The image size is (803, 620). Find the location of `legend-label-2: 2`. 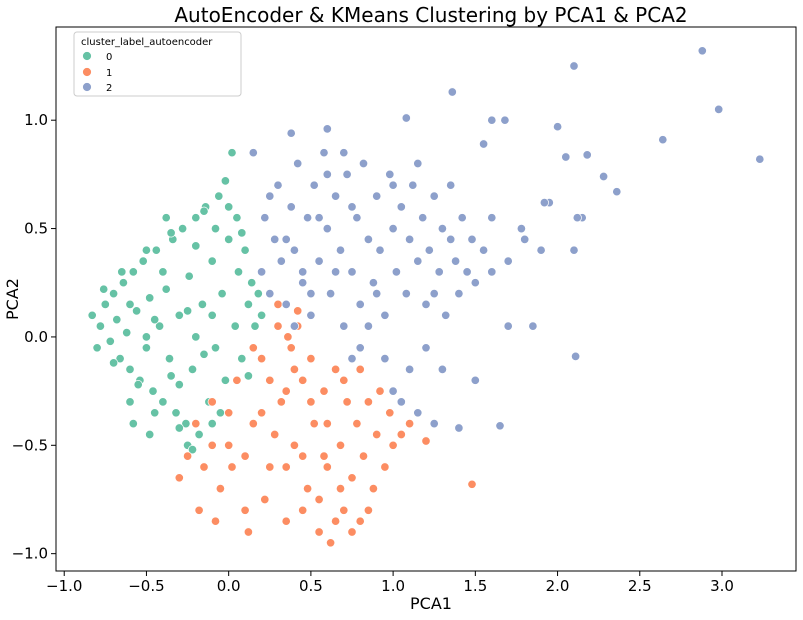

legend-label-2: 2 is located at coordinates (109, 88).